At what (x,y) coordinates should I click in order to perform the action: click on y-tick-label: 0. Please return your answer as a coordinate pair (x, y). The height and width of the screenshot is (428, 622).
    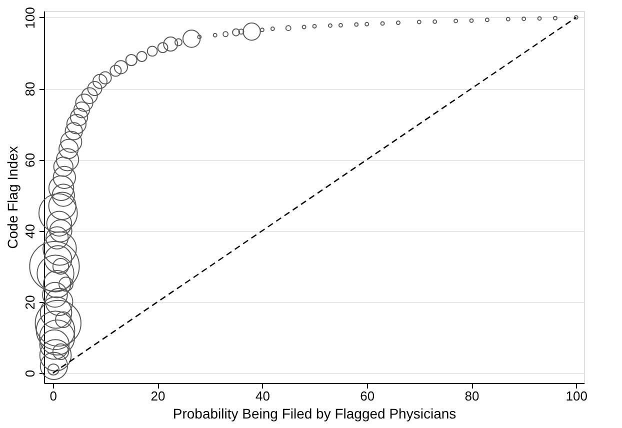
    Looking at the image, I should click on (30, 374).